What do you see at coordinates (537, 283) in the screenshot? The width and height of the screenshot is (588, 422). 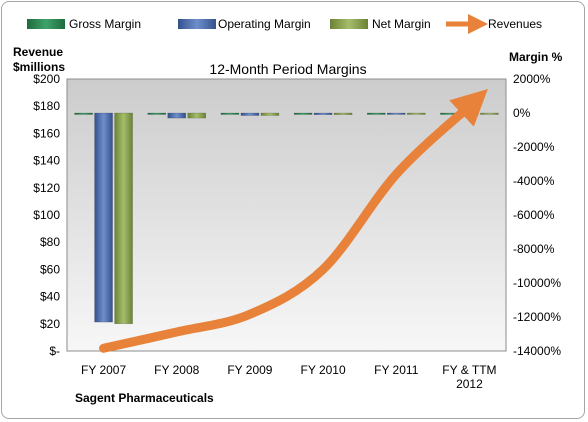 I see `right-tick-label: -10000%` at bounding box center [537, 283].